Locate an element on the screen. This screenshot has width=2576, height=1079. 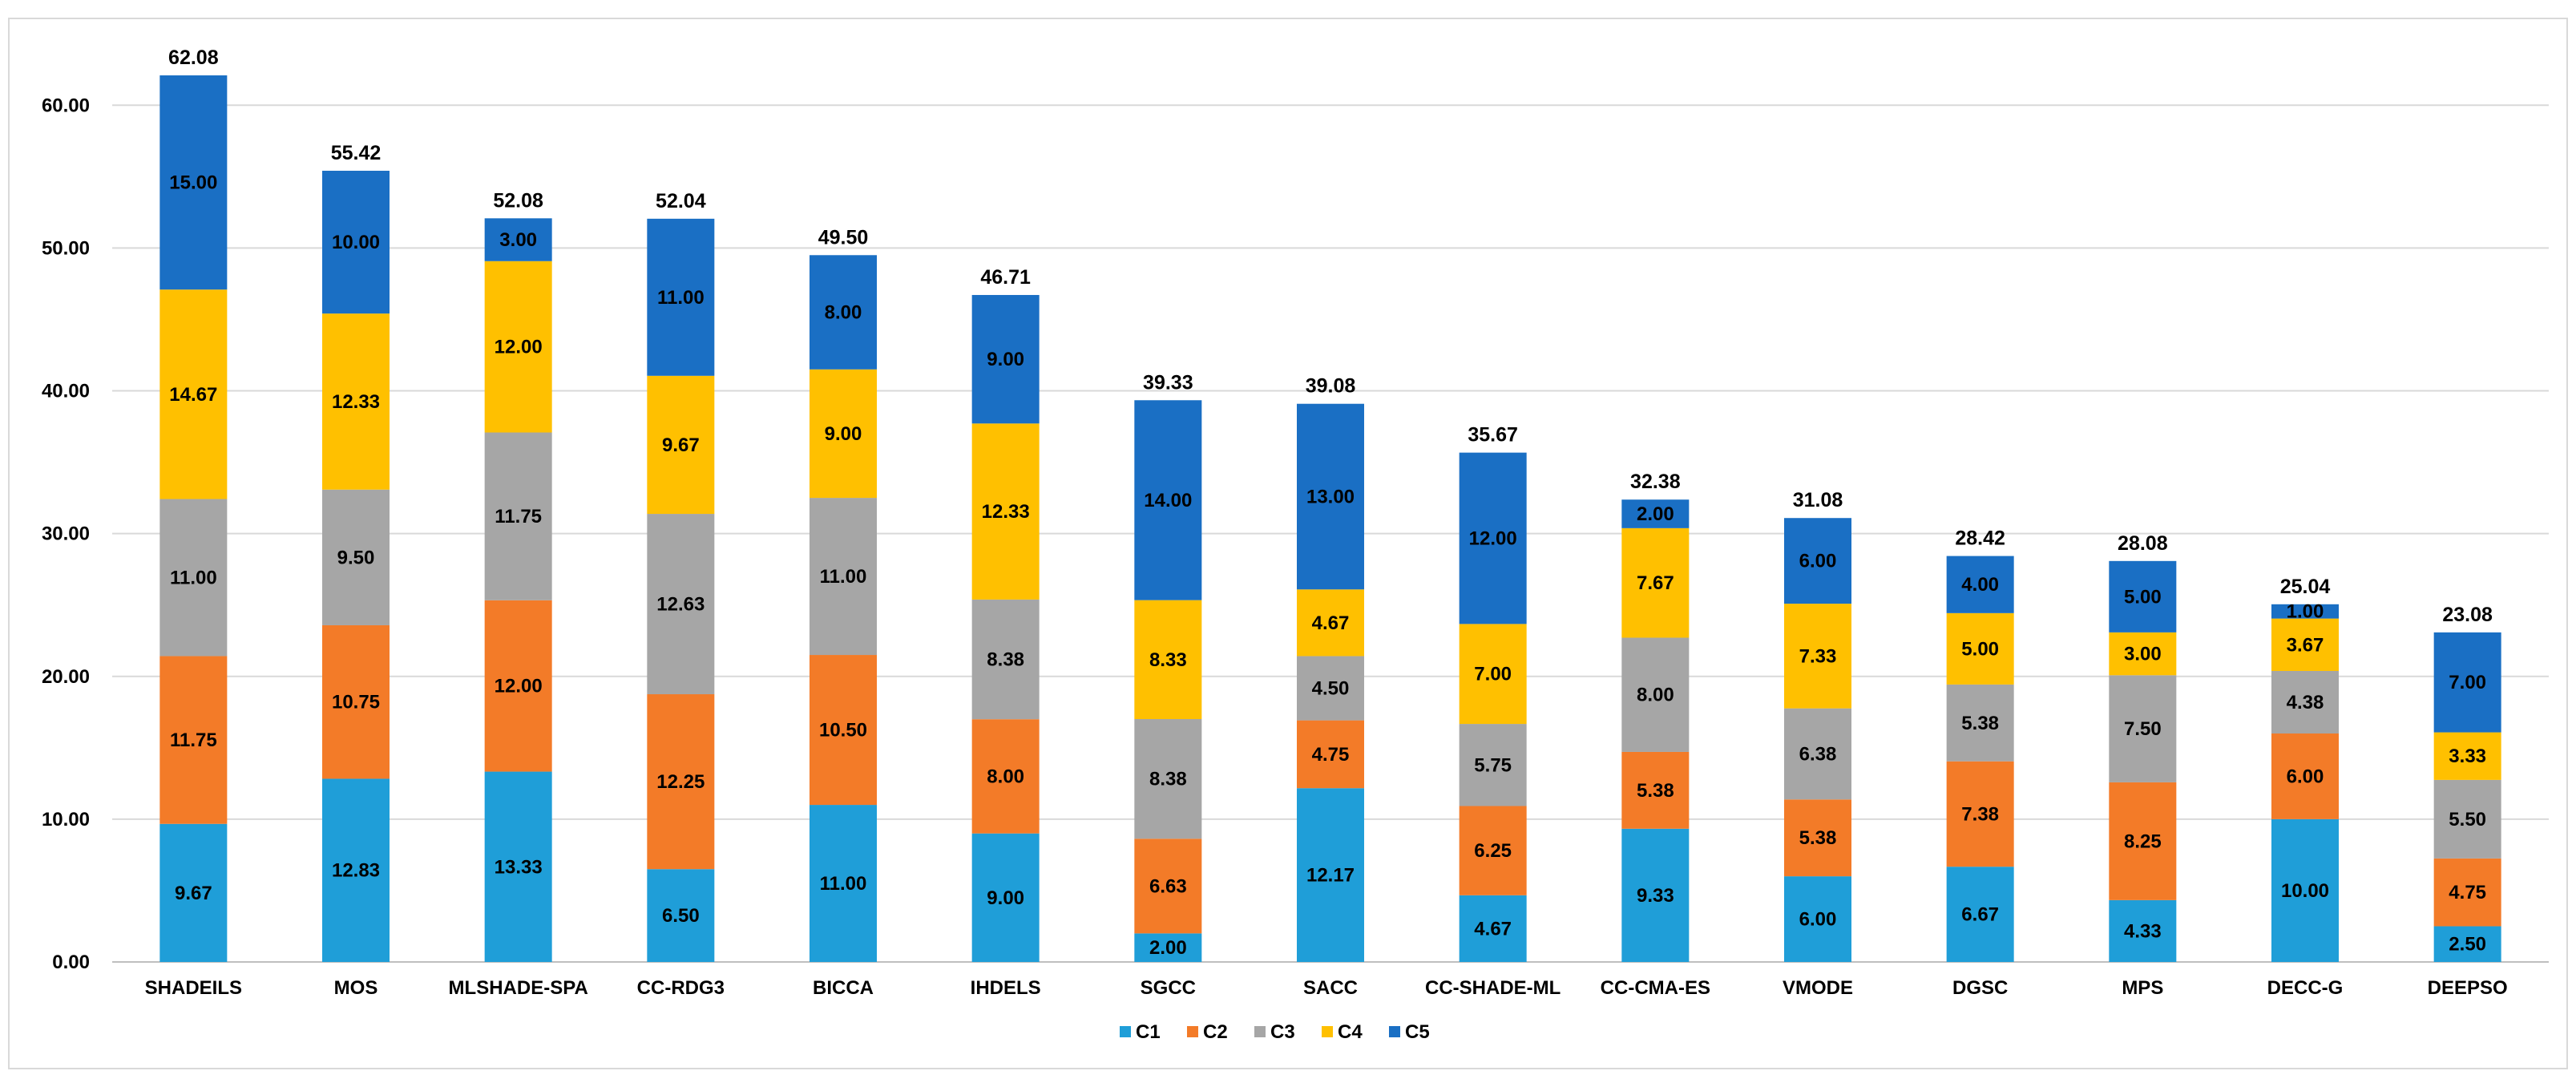
total-label: 25.04 is located at coordinates (2305, 587).